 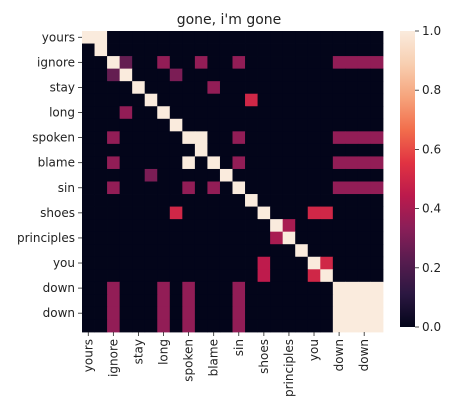 What do you see at coordinates (431, 209) in the screenshot?
I see `colorbar-tick-label: 0.4` at bounding box center [431, 209].